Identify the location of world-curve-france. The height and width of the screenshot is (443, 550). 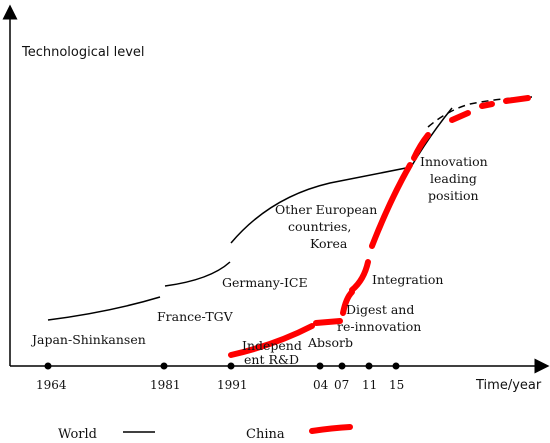
(197, 274).